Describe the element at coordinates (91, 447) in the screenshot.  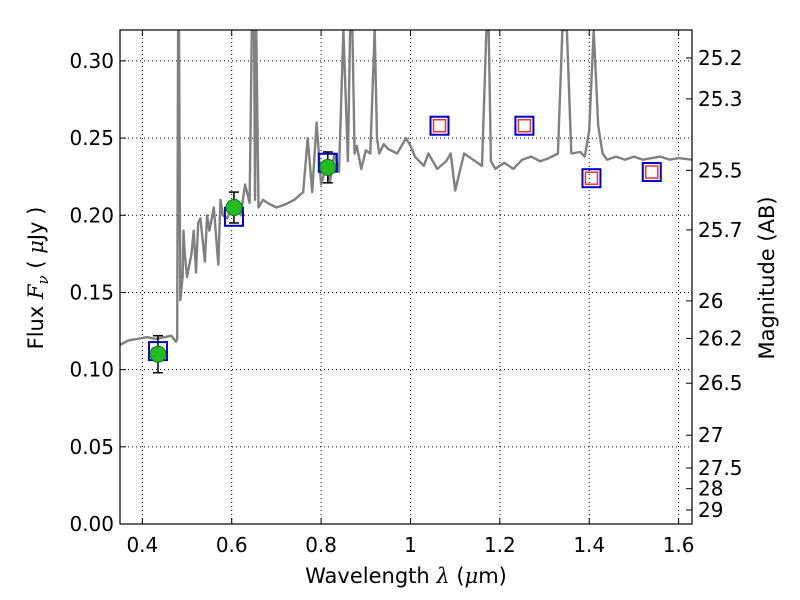
I see `y-tick-label: 0.05` at that location.